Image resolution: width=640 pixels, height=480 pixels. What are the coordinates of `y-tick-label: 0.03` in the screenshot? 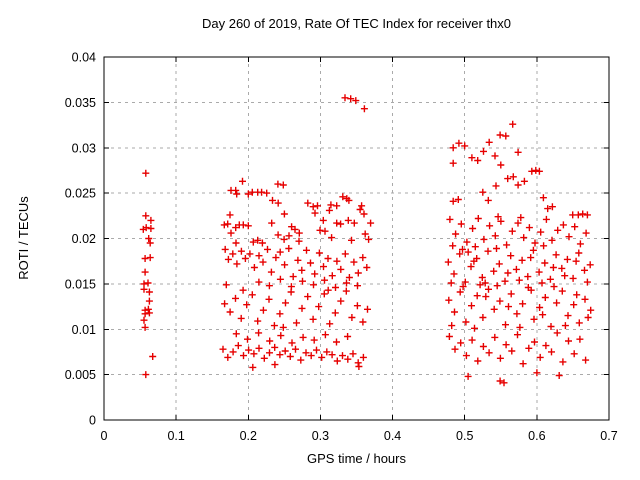 It's located at (84, 148).